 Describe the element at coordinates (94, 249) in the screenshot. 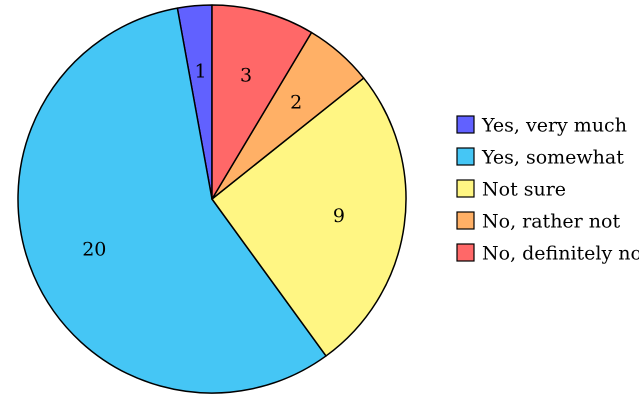

I see `pie-slice-value-label: 20` at that location.